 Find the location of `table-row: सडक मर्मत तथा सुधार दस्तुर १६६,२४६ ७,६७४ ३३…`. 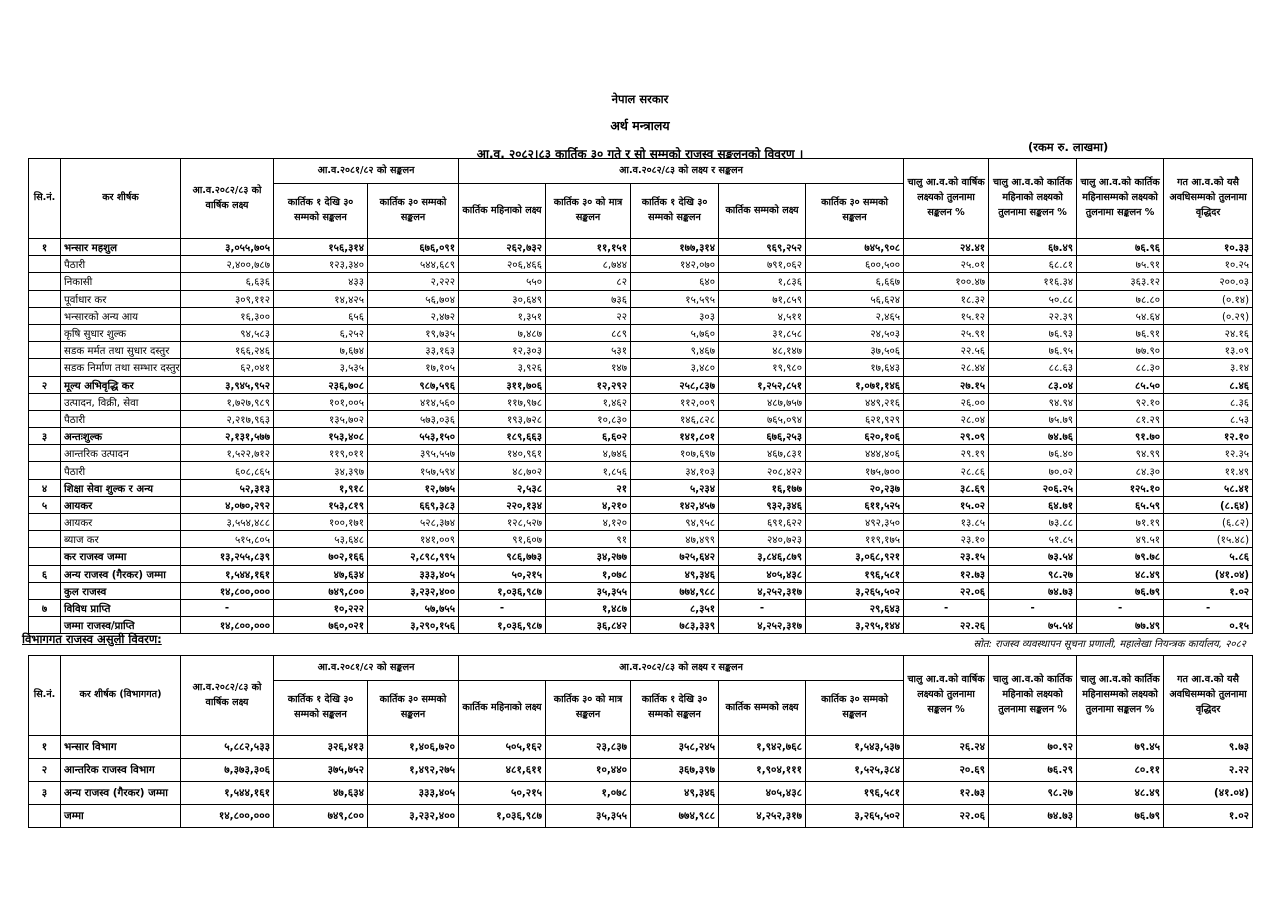

table-row: सडक मर्मत तथा सुधार दस्तुर १६६,२४६ ७,६७४ ३३… is located at coordinates (641, 350).